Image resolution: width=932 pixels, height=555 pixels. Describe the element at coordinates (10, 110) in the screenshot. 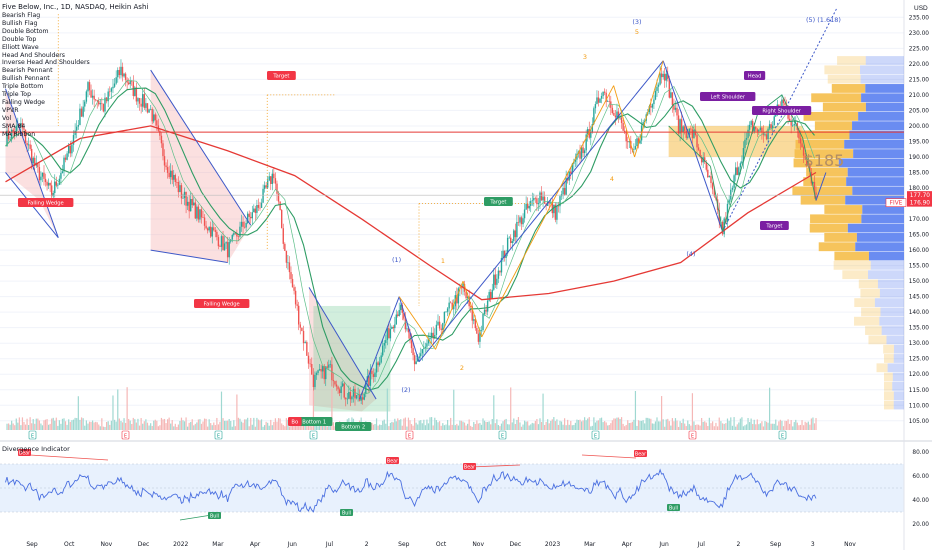

I see `indicator-12: VPVR` at that location.